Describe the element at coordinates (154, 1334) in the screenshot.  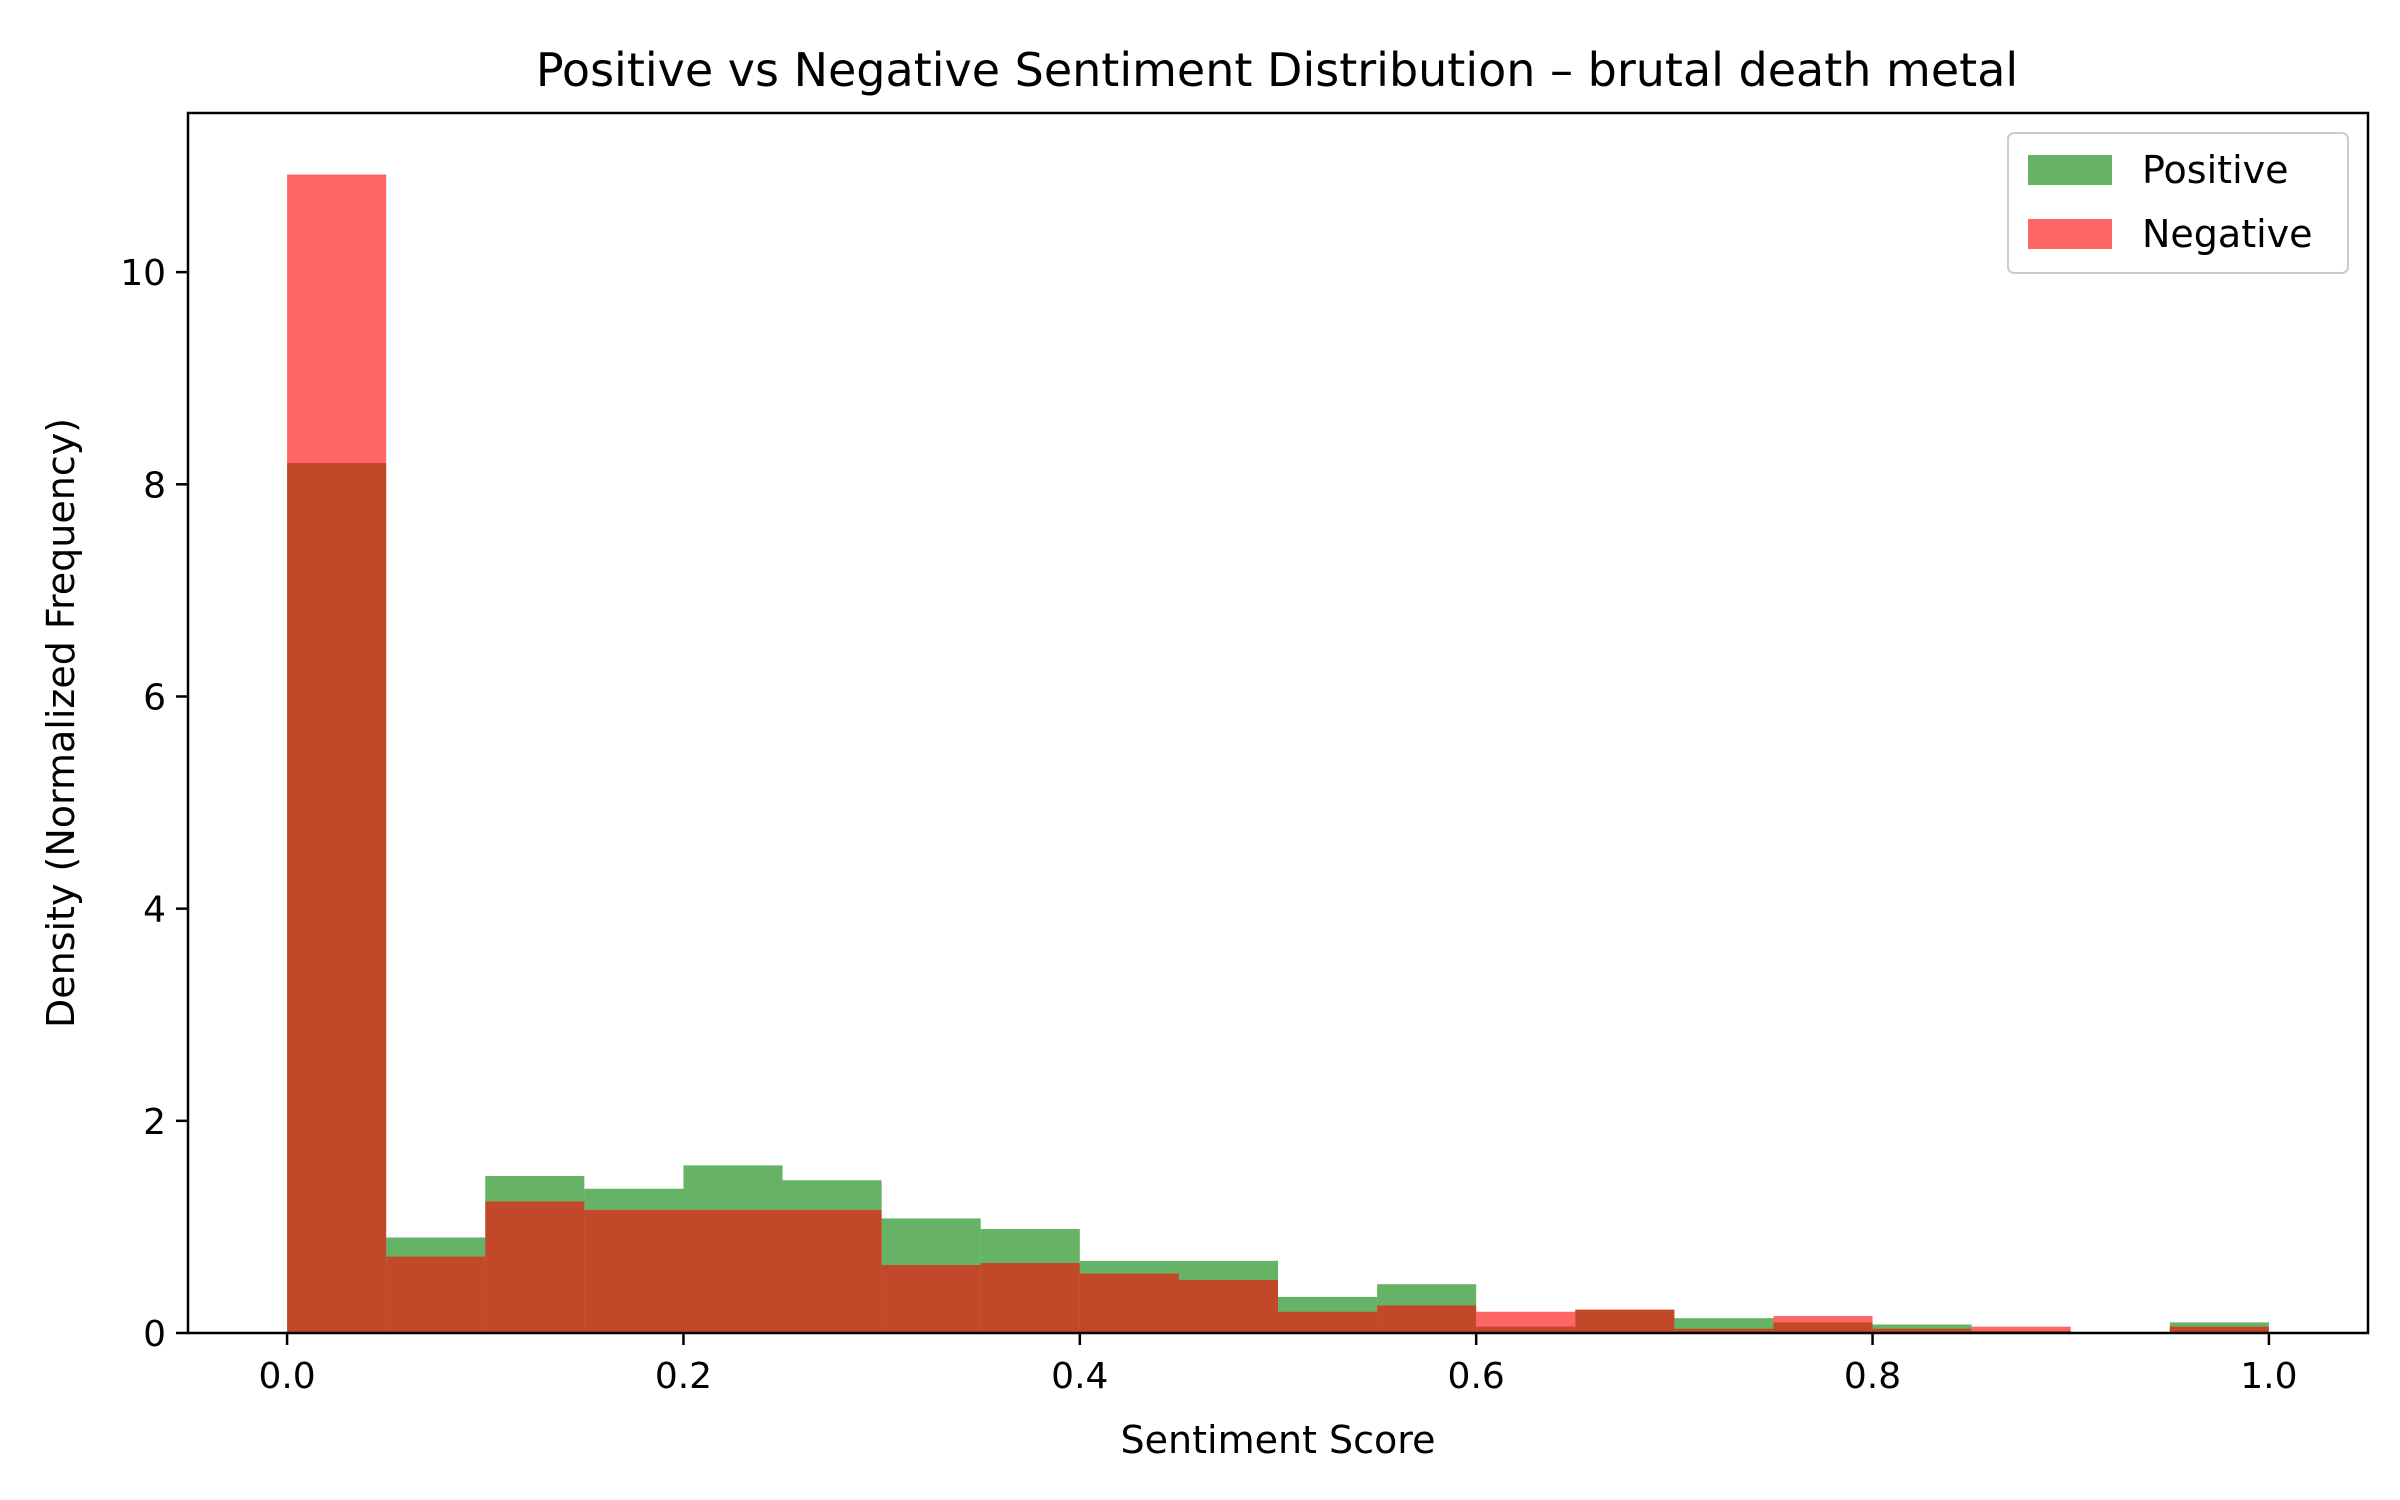
I see `y-tick-label: 0` at that location.